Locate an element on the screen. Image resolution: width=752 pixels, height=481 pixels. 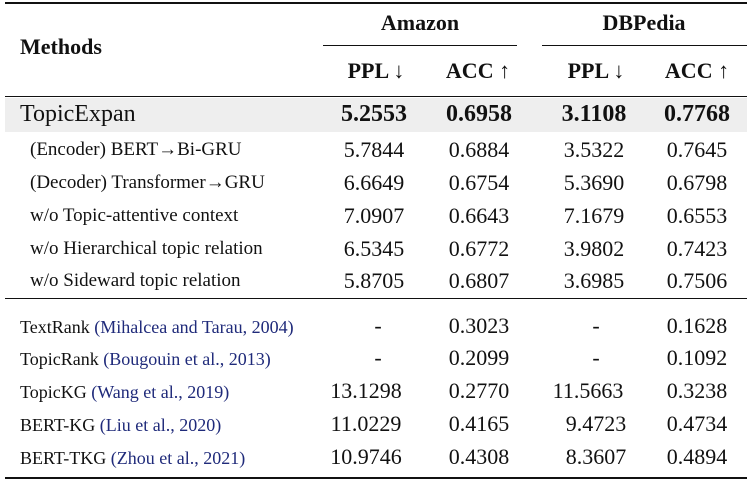
ablation-amazon-acc: 0.6643 is located at coordinates (479, 215).